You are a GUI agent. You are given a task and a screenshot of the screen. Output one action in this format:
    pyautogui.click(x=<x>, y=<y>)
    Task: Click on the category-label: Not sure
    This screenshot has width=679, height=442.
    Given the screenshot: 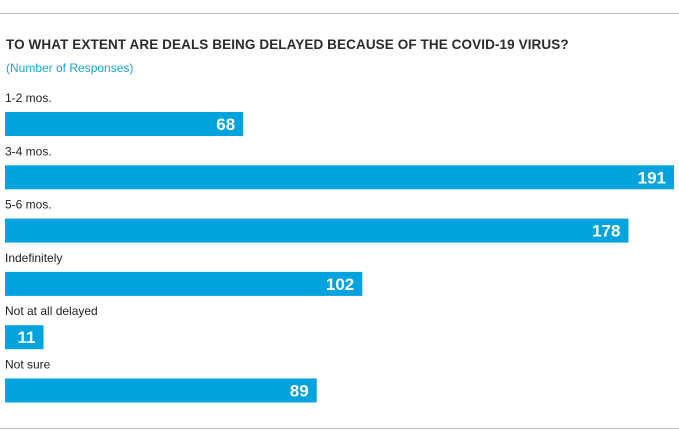 What is the action you would take?
    pyautogui.click(x=28, y=365)
    